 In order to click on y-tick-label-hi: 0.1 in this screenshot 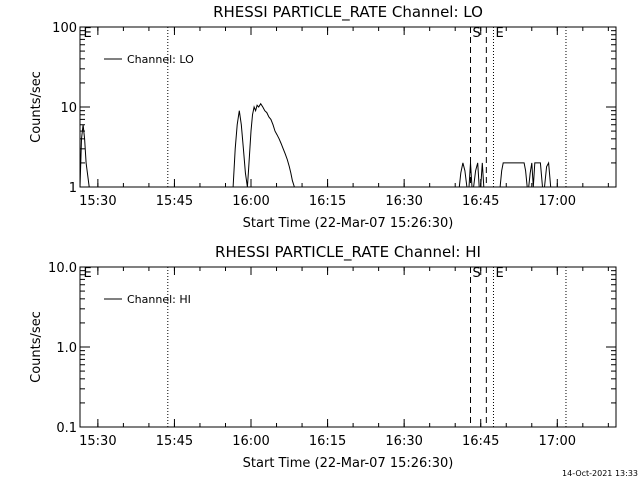, I will do `click(66, 428)`.